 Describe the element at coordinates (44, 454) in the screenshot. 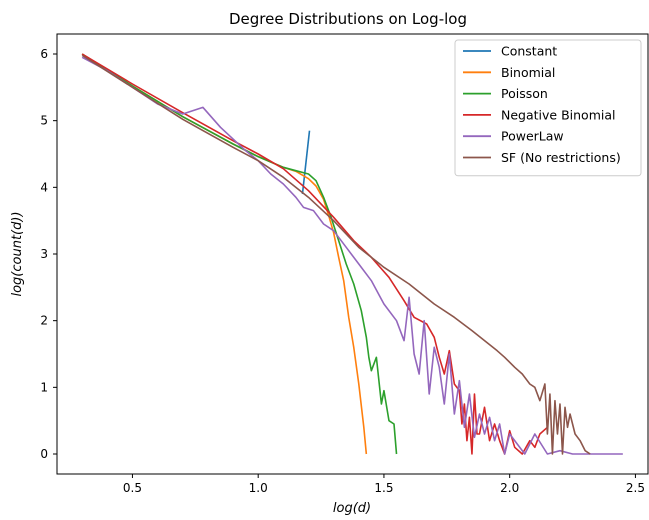

I see `y-tick-label: 0` at that location.